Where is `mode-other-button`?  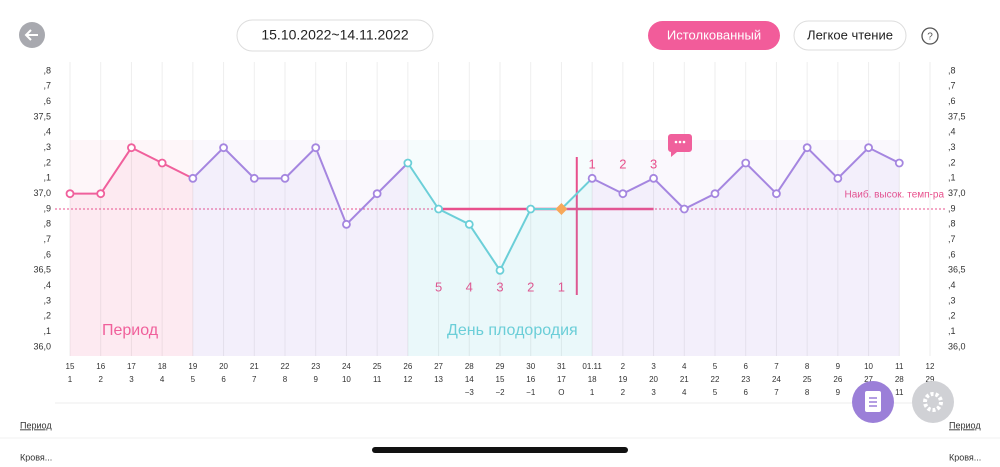
mode-other-button is located at coordinates (850, 35).